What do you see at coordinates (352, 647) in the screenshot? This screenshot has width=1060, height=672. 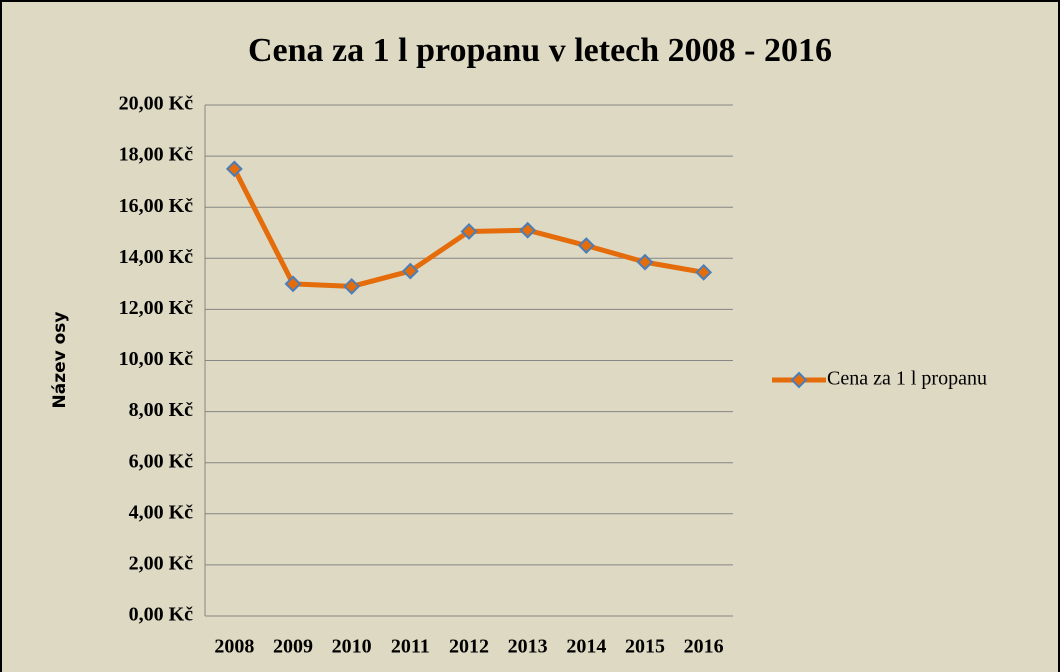 I see `x-tick-label: 2010` at bounding box center [352, 647].